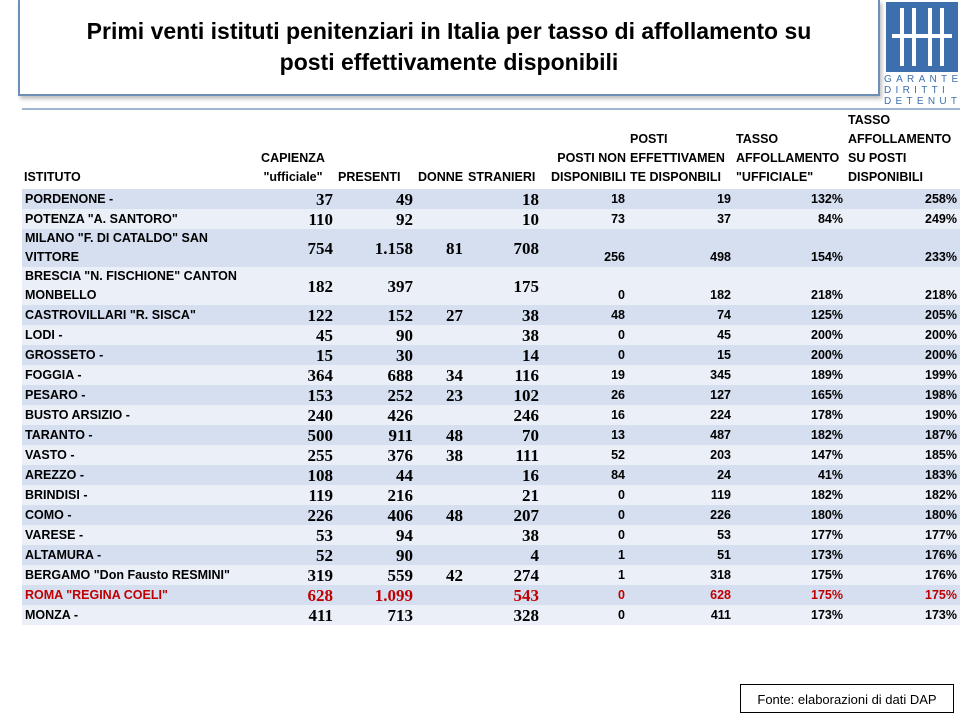 This screenshot has width=960, height=720. What do you see at coordinates (903, 375) in the screenshot?
I see `cell-tasso-disp: 199%` at bounding box center [903, 375].